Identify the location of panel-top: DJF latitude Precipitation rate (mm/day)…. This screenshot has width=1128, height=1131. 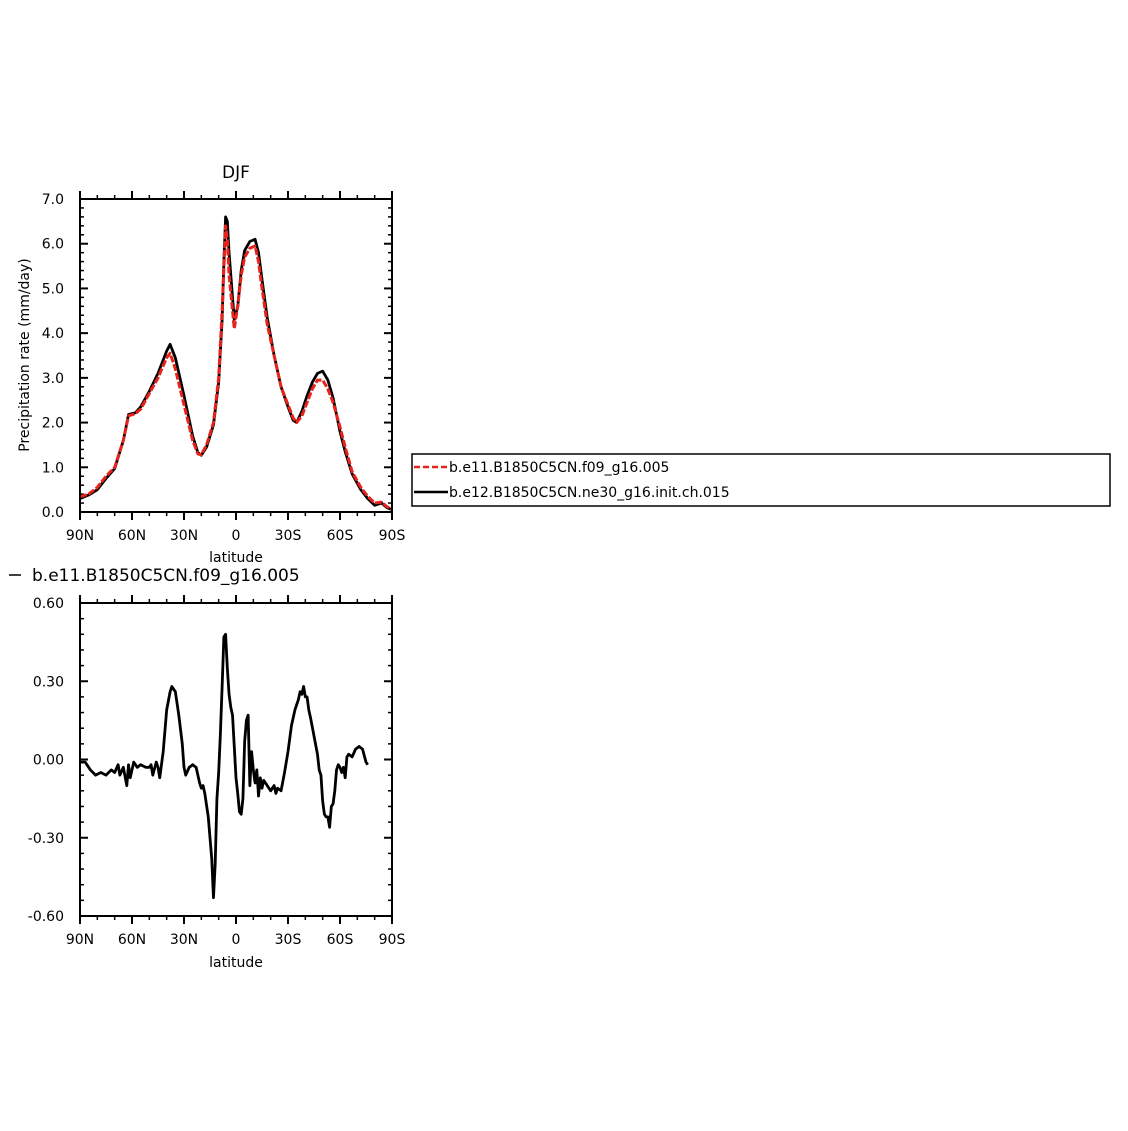
(211, 364).